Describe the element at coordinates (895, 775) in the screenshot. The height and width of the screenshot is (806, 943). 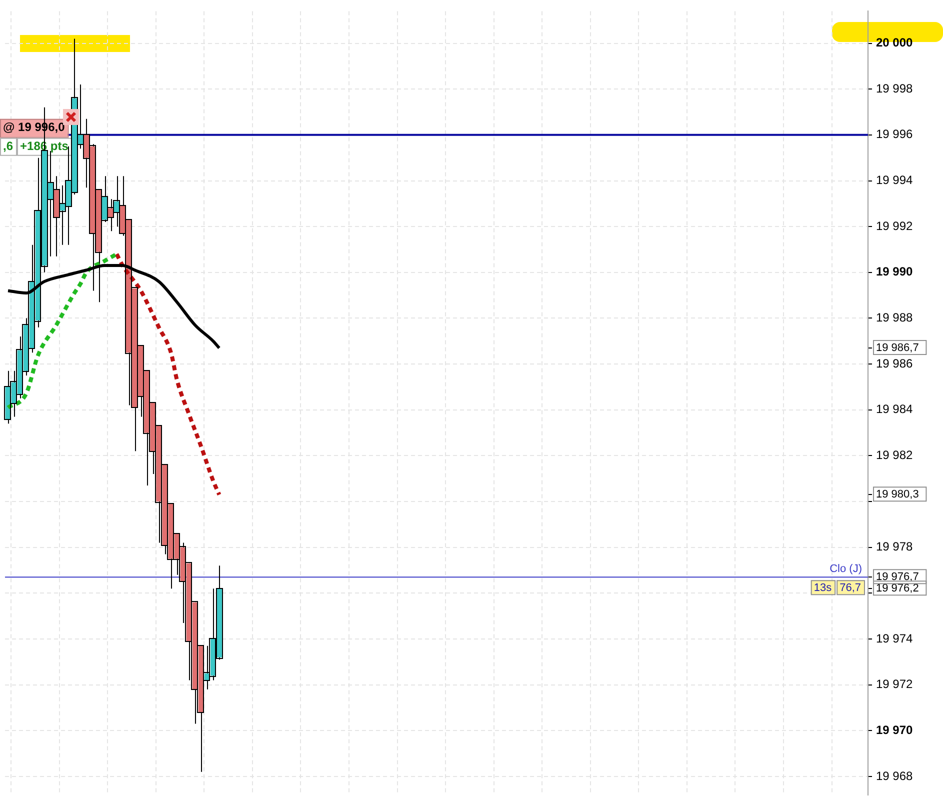
I see `y-tick-label: 19 968` at that location.